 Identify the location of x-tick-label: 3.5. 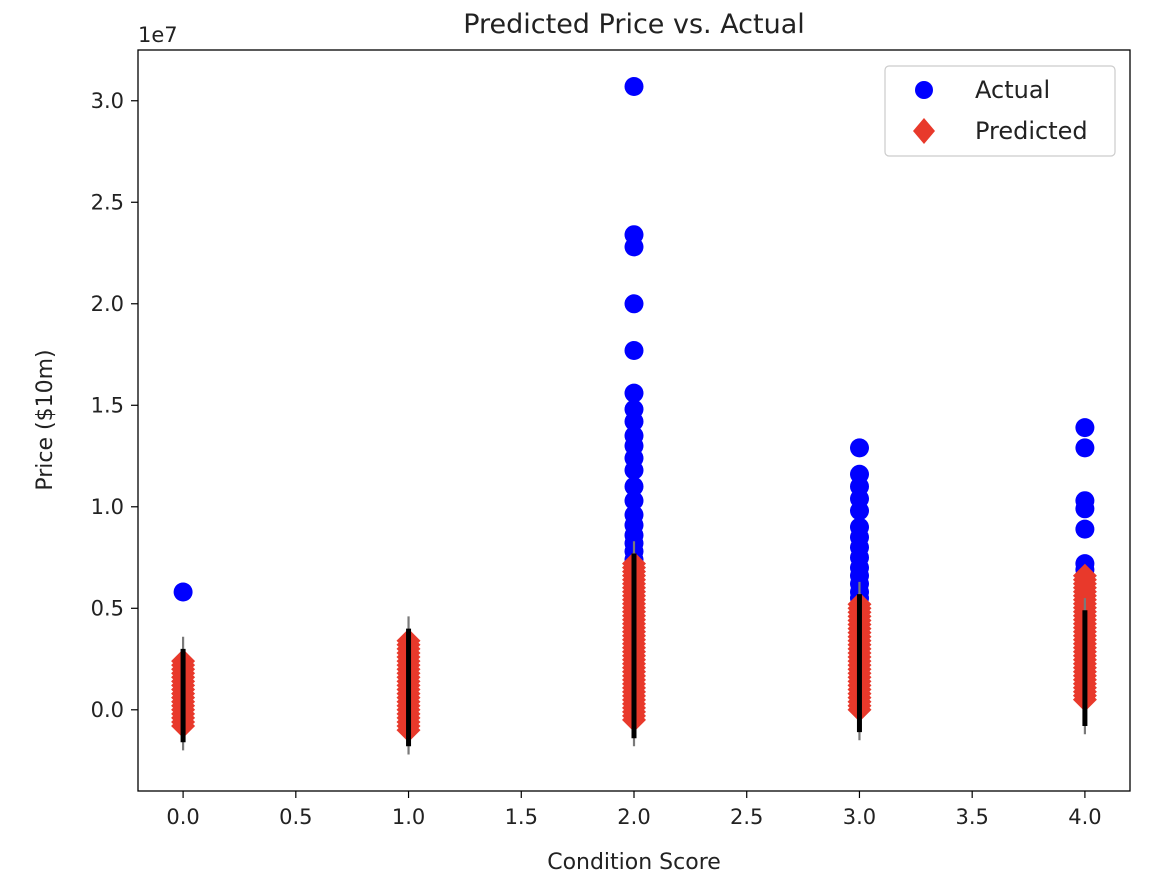
(971, 817).